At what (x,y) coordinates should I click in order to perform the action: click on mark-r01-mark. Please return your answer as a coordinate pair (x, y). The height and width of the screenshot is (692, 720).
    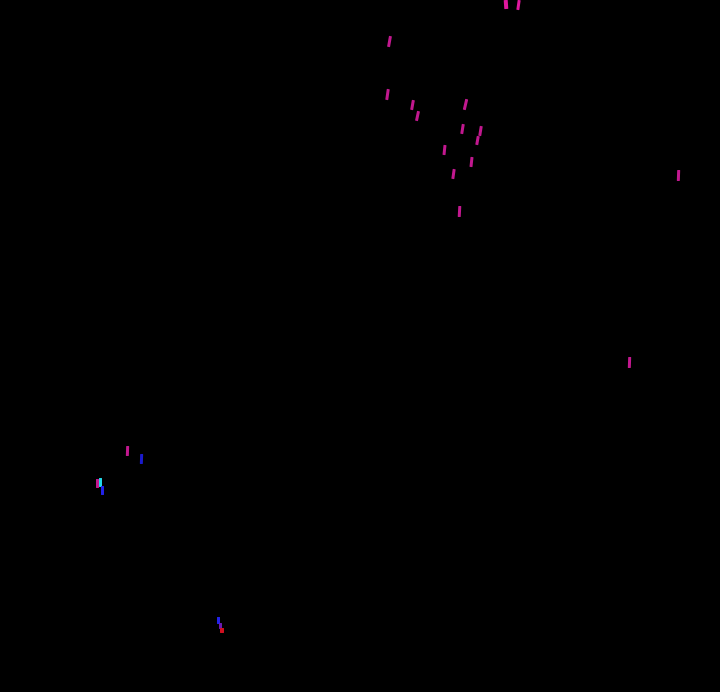
    Looking at the image, I should click on (678, 175).